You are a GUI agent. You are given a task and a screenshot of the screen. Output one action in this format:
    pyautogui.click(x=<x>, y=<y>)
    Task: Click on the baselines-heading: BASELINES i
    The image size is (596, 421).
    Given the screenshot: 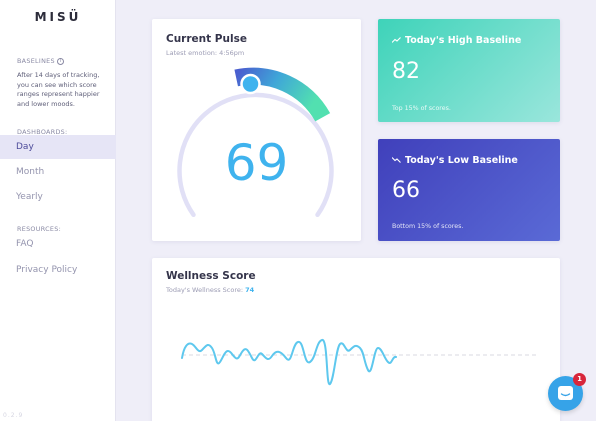 What is the action you would take?
    pyautogui.click(x=41, y=61)
    